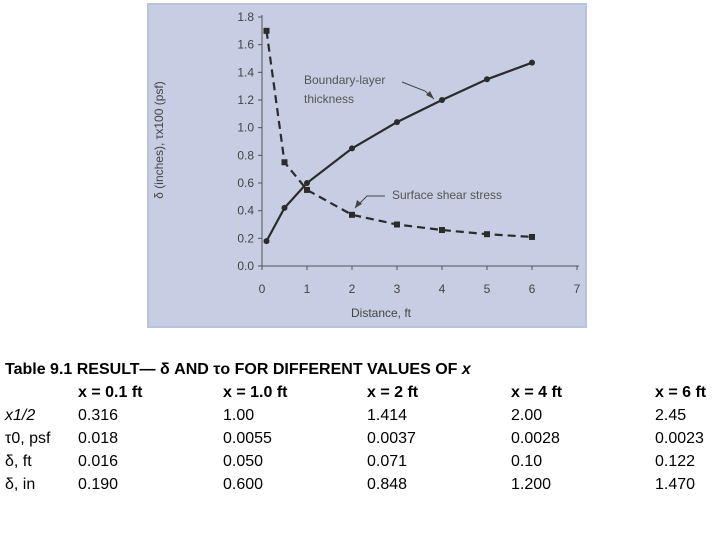  Describe the element at coordinates (681, 392) in the screenshot. I see `header-cell: x = 6 ft` at that location.